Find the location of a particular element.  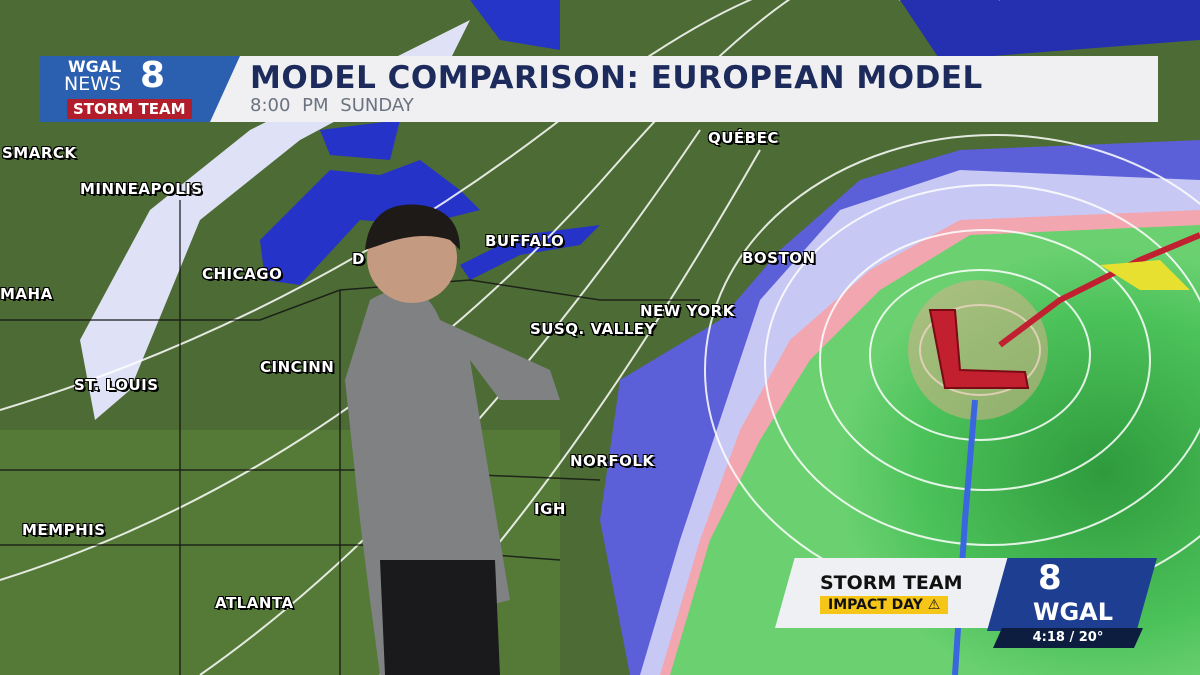

impact-day-badge: IMPACT DAY ⚠ is located at coordinates (884, 605).